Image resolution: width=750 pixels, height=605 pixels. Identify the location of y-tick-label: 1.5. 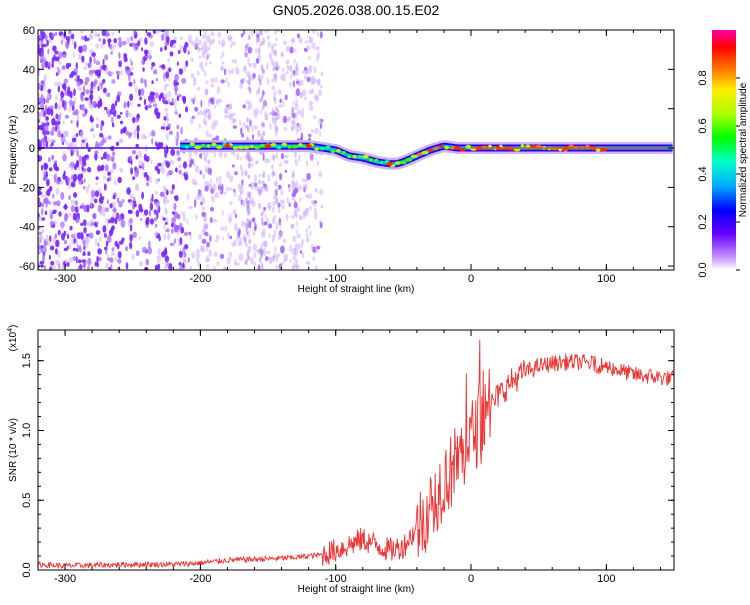
(27, 360).